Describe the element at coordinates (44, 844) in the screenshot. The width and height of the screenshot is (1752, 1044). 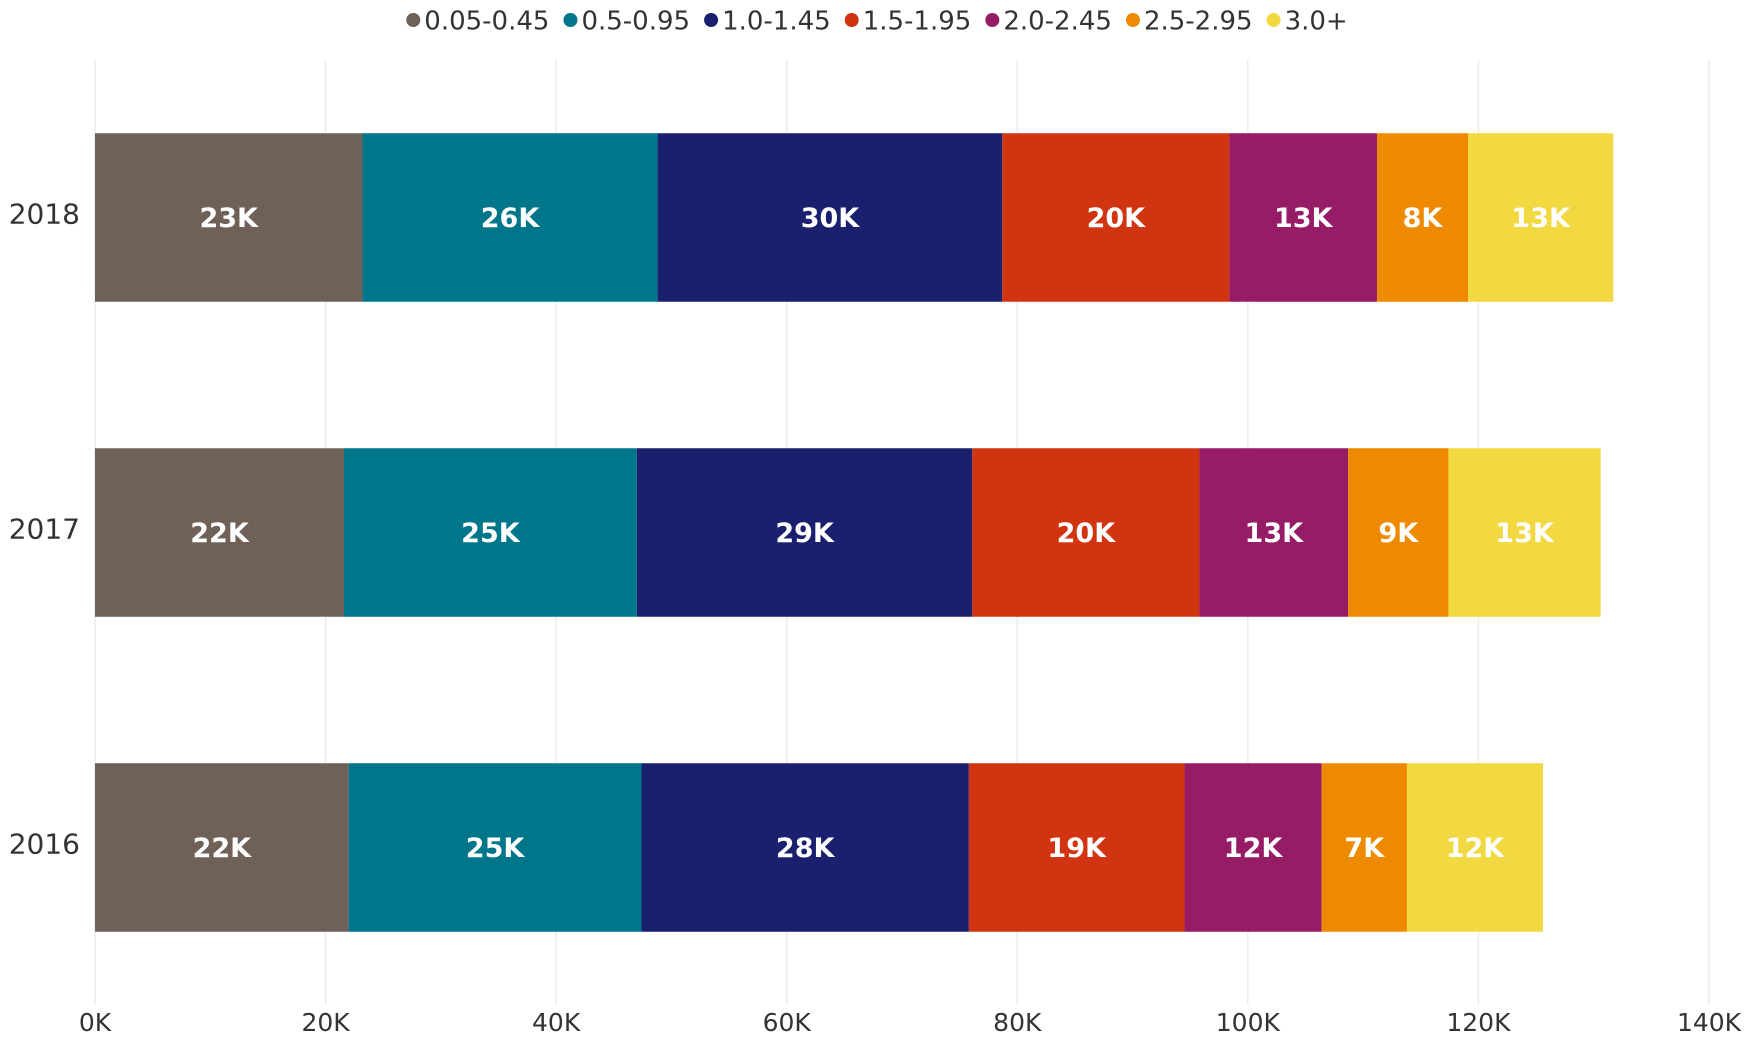
I see `y-tick-label: 2016` at that location.